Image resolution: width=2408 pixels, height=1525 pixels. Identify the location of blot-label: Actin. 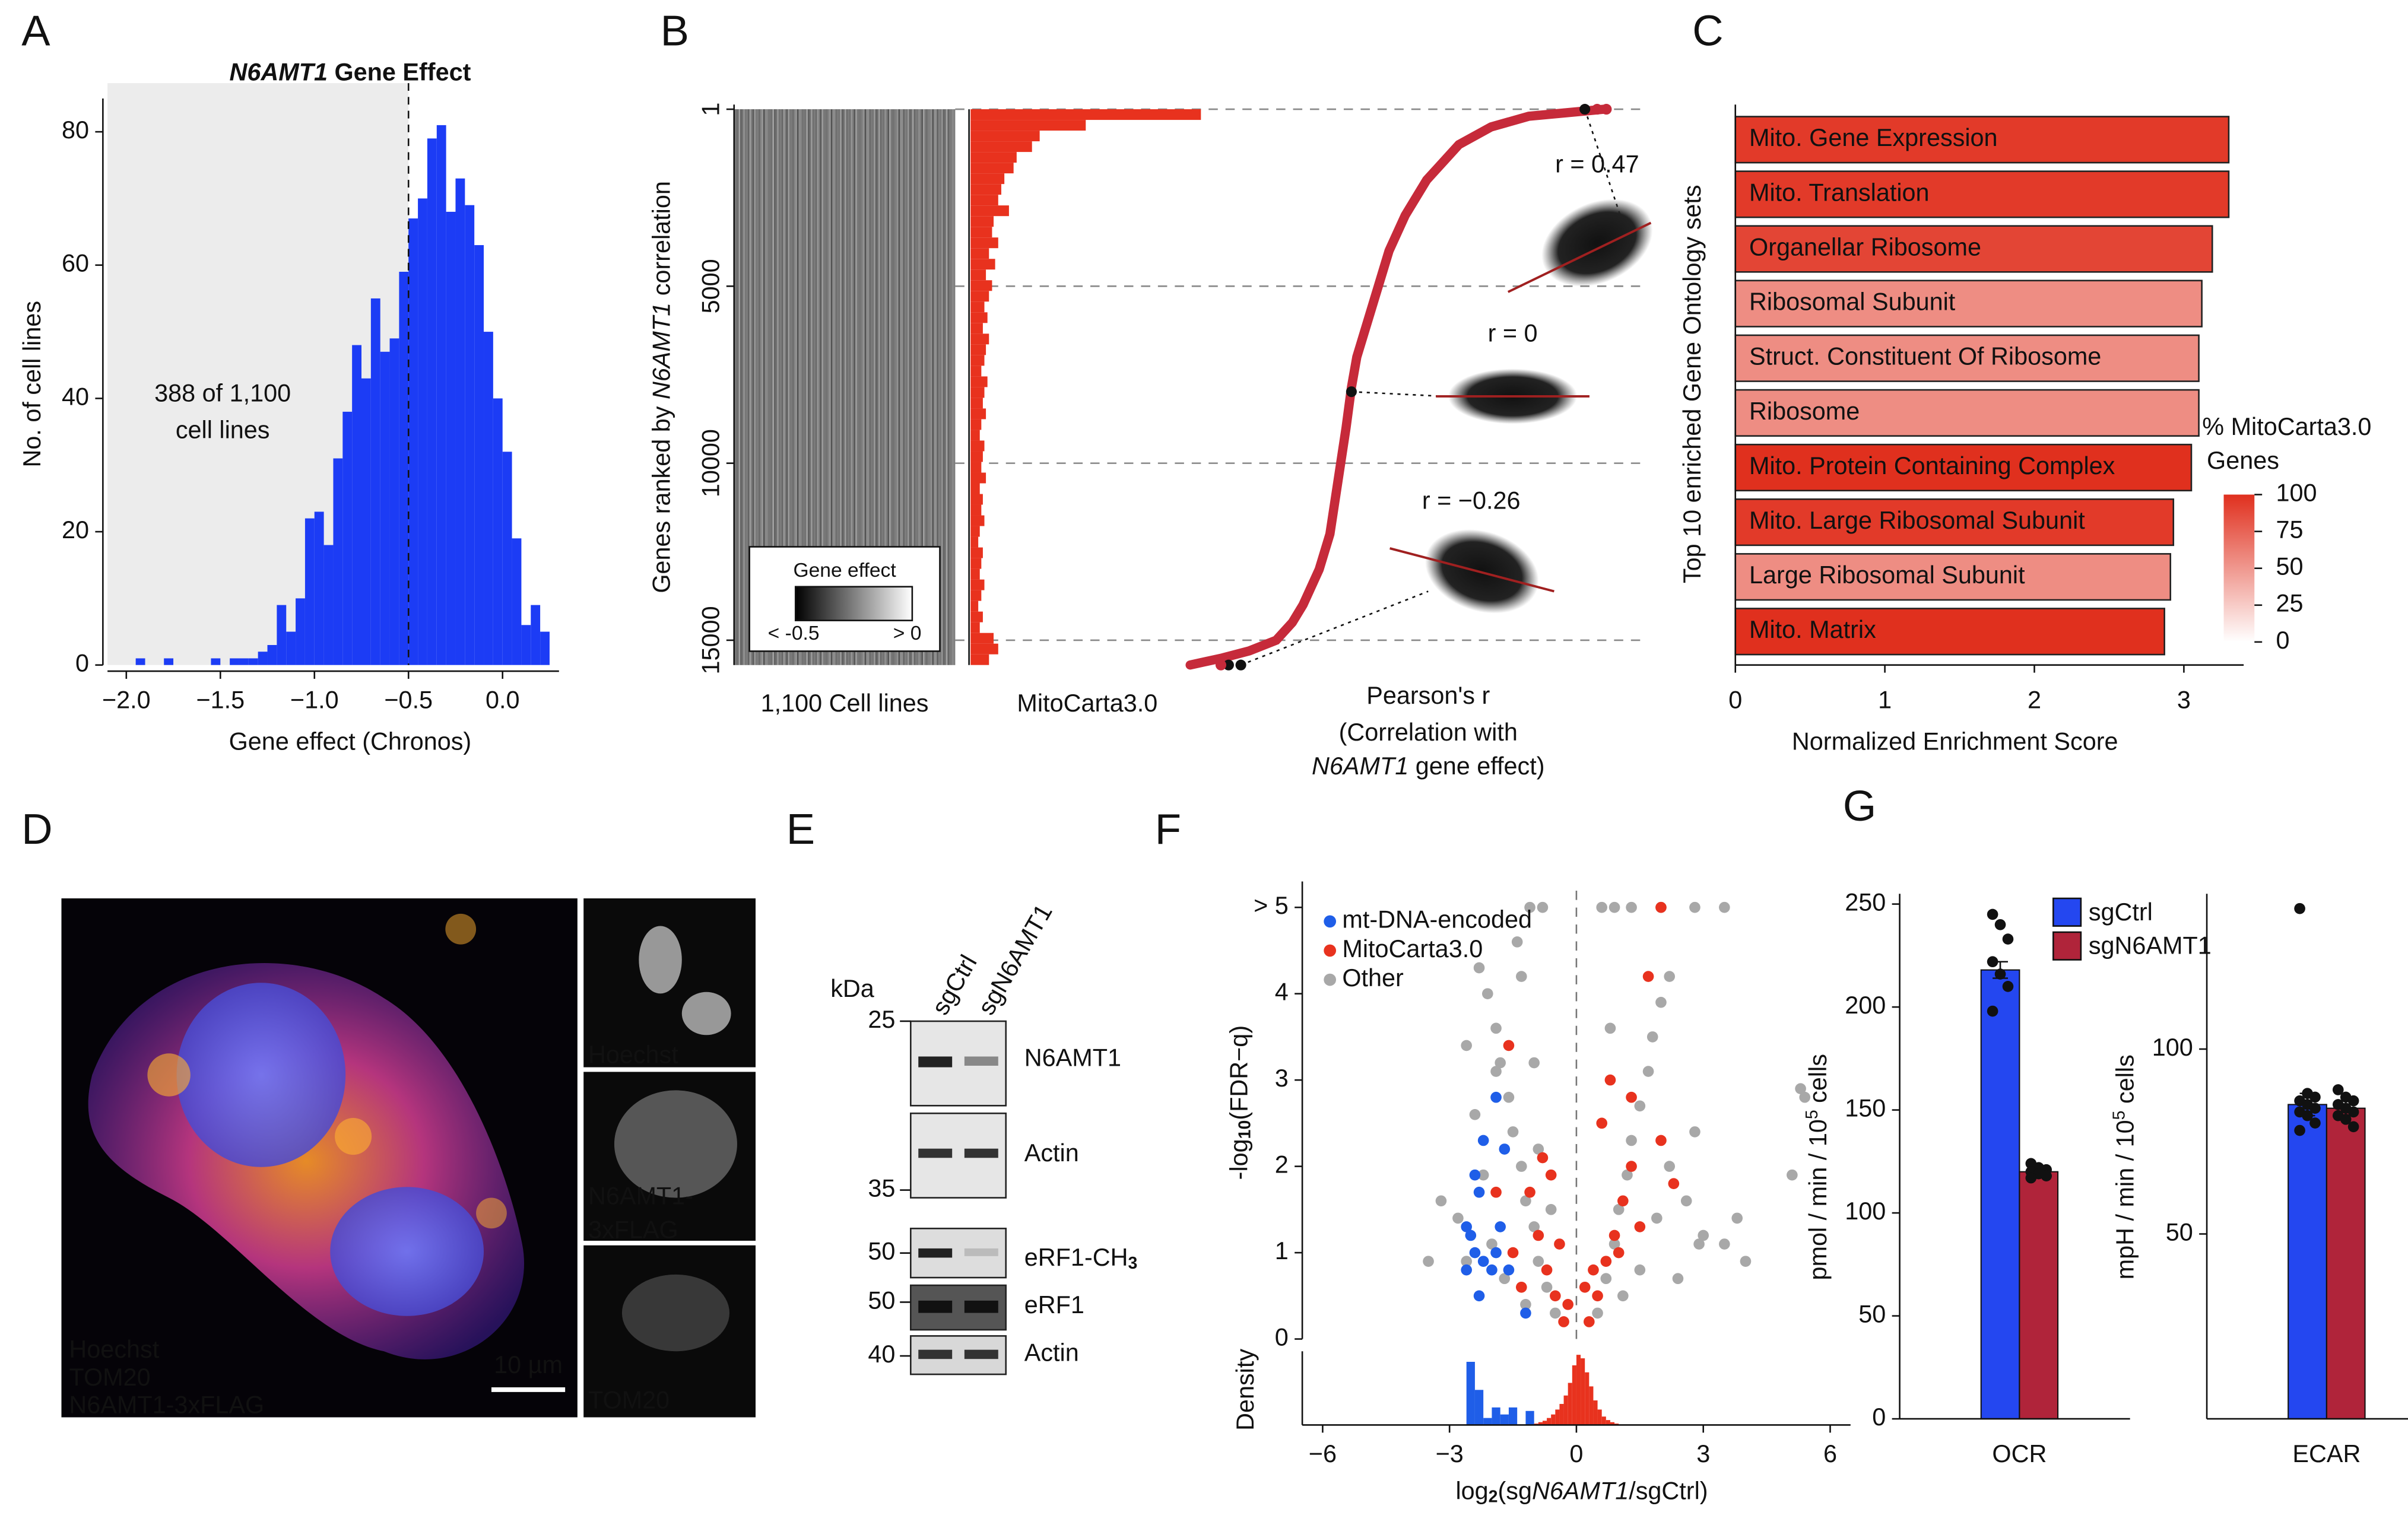
(1051, 1352).